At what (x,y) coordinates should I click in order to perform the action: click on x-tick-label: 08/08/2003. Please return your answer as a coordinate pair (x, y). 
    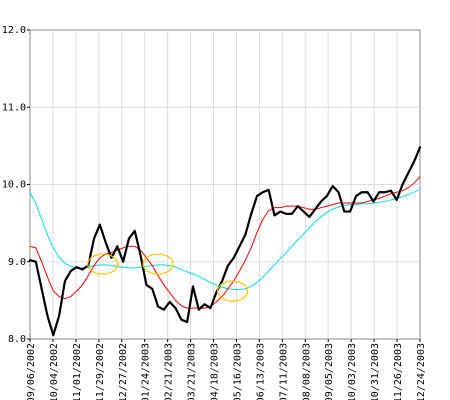
    Looking at the image, I should click on (306, 371).